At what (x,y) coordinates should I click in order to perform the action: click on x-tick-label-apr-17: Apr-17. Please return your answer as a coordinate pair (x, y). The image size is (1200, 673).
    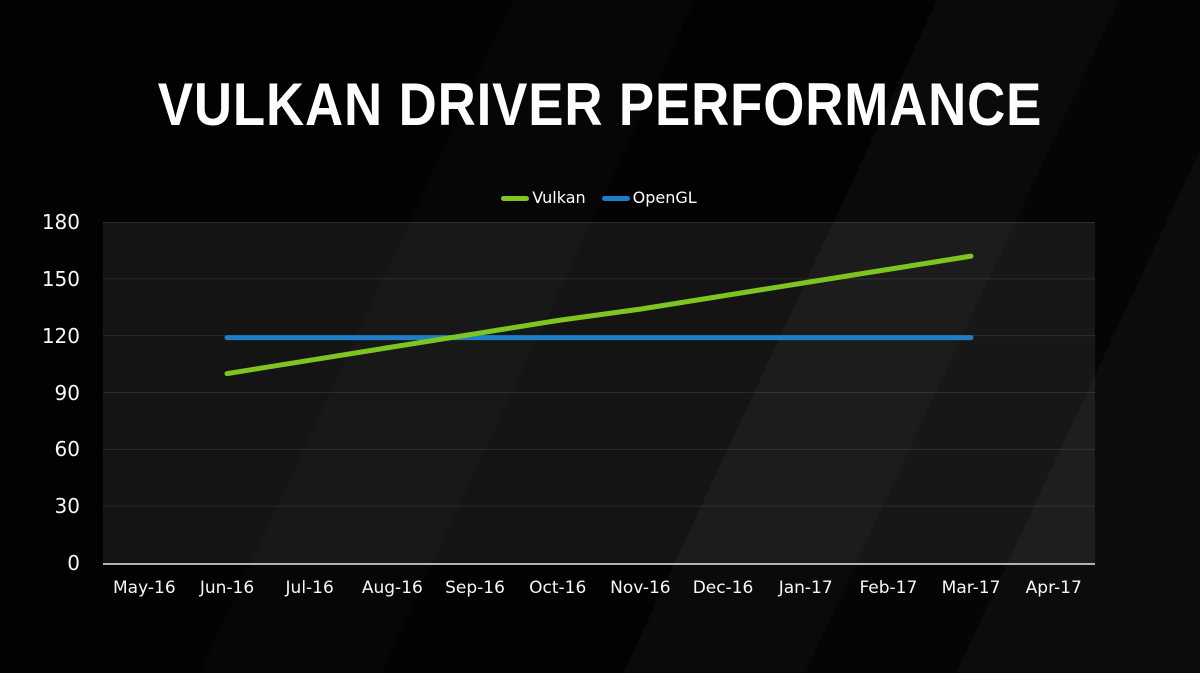
    Looking at the image, I should click on (1053, 588).